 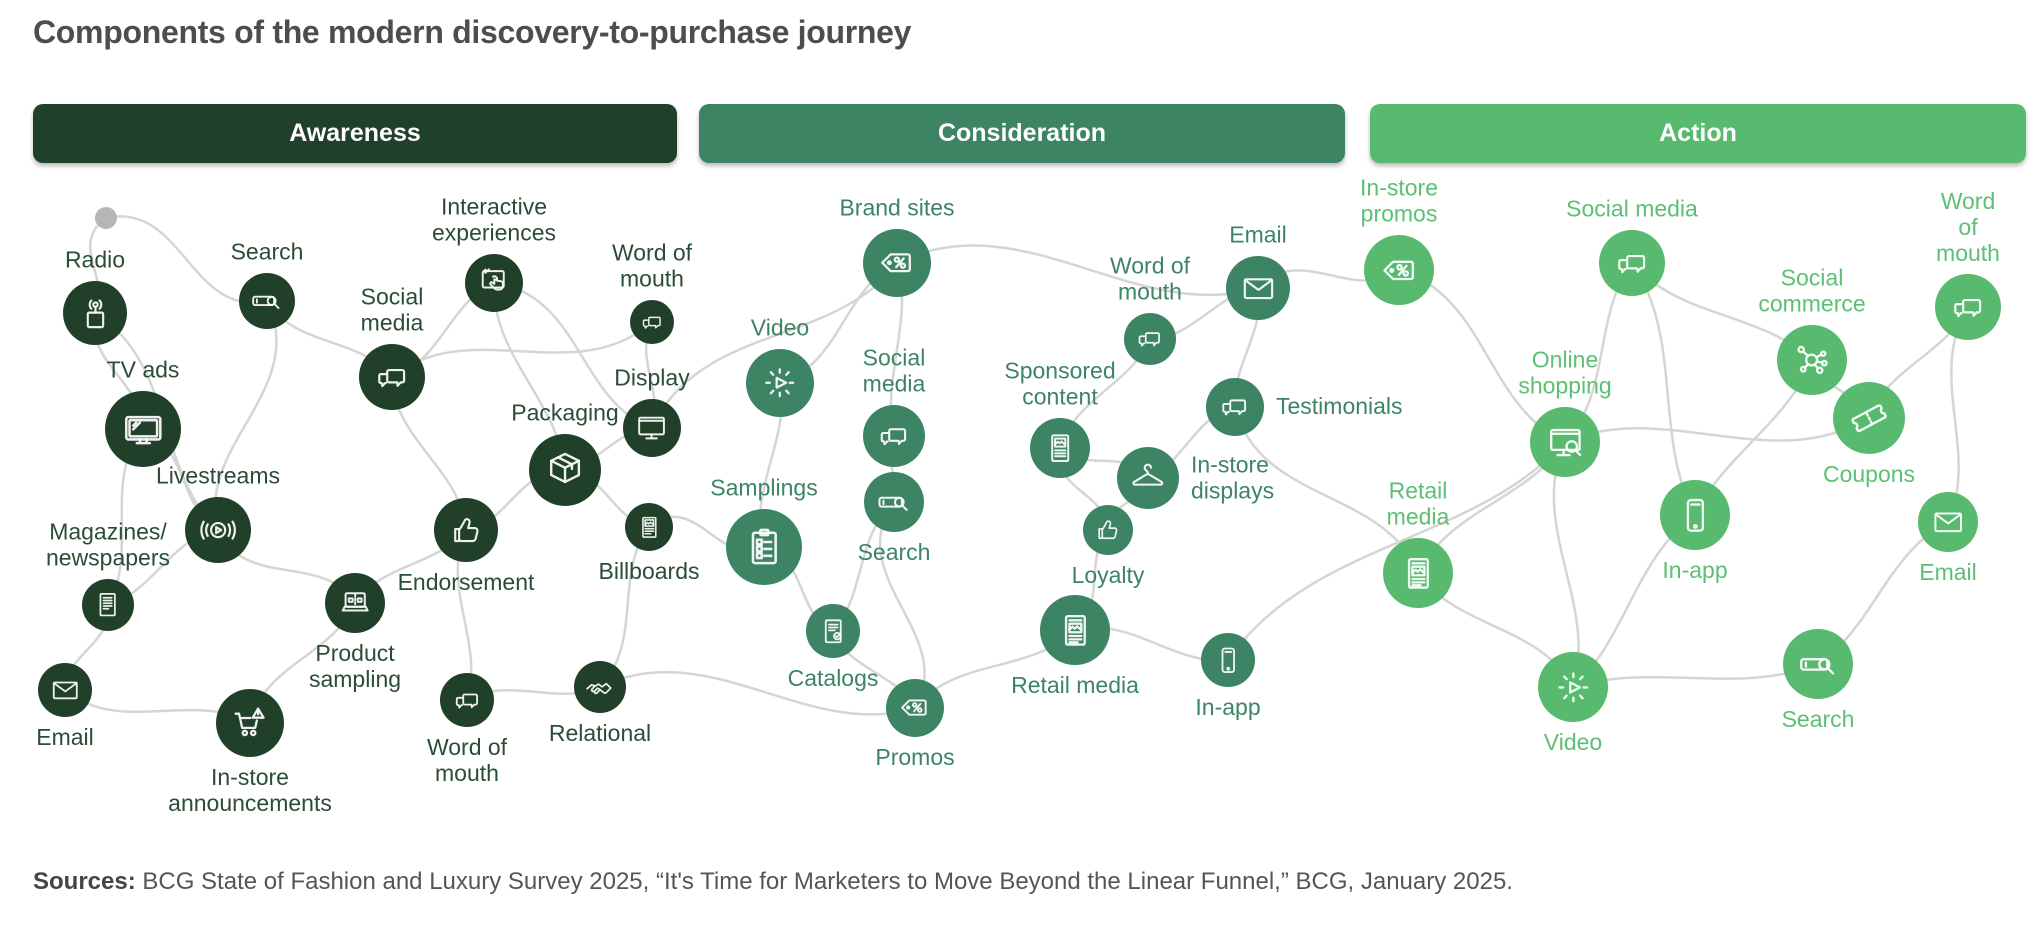 I want to click on laptop-ab-icon, so click(x=355, y=602).